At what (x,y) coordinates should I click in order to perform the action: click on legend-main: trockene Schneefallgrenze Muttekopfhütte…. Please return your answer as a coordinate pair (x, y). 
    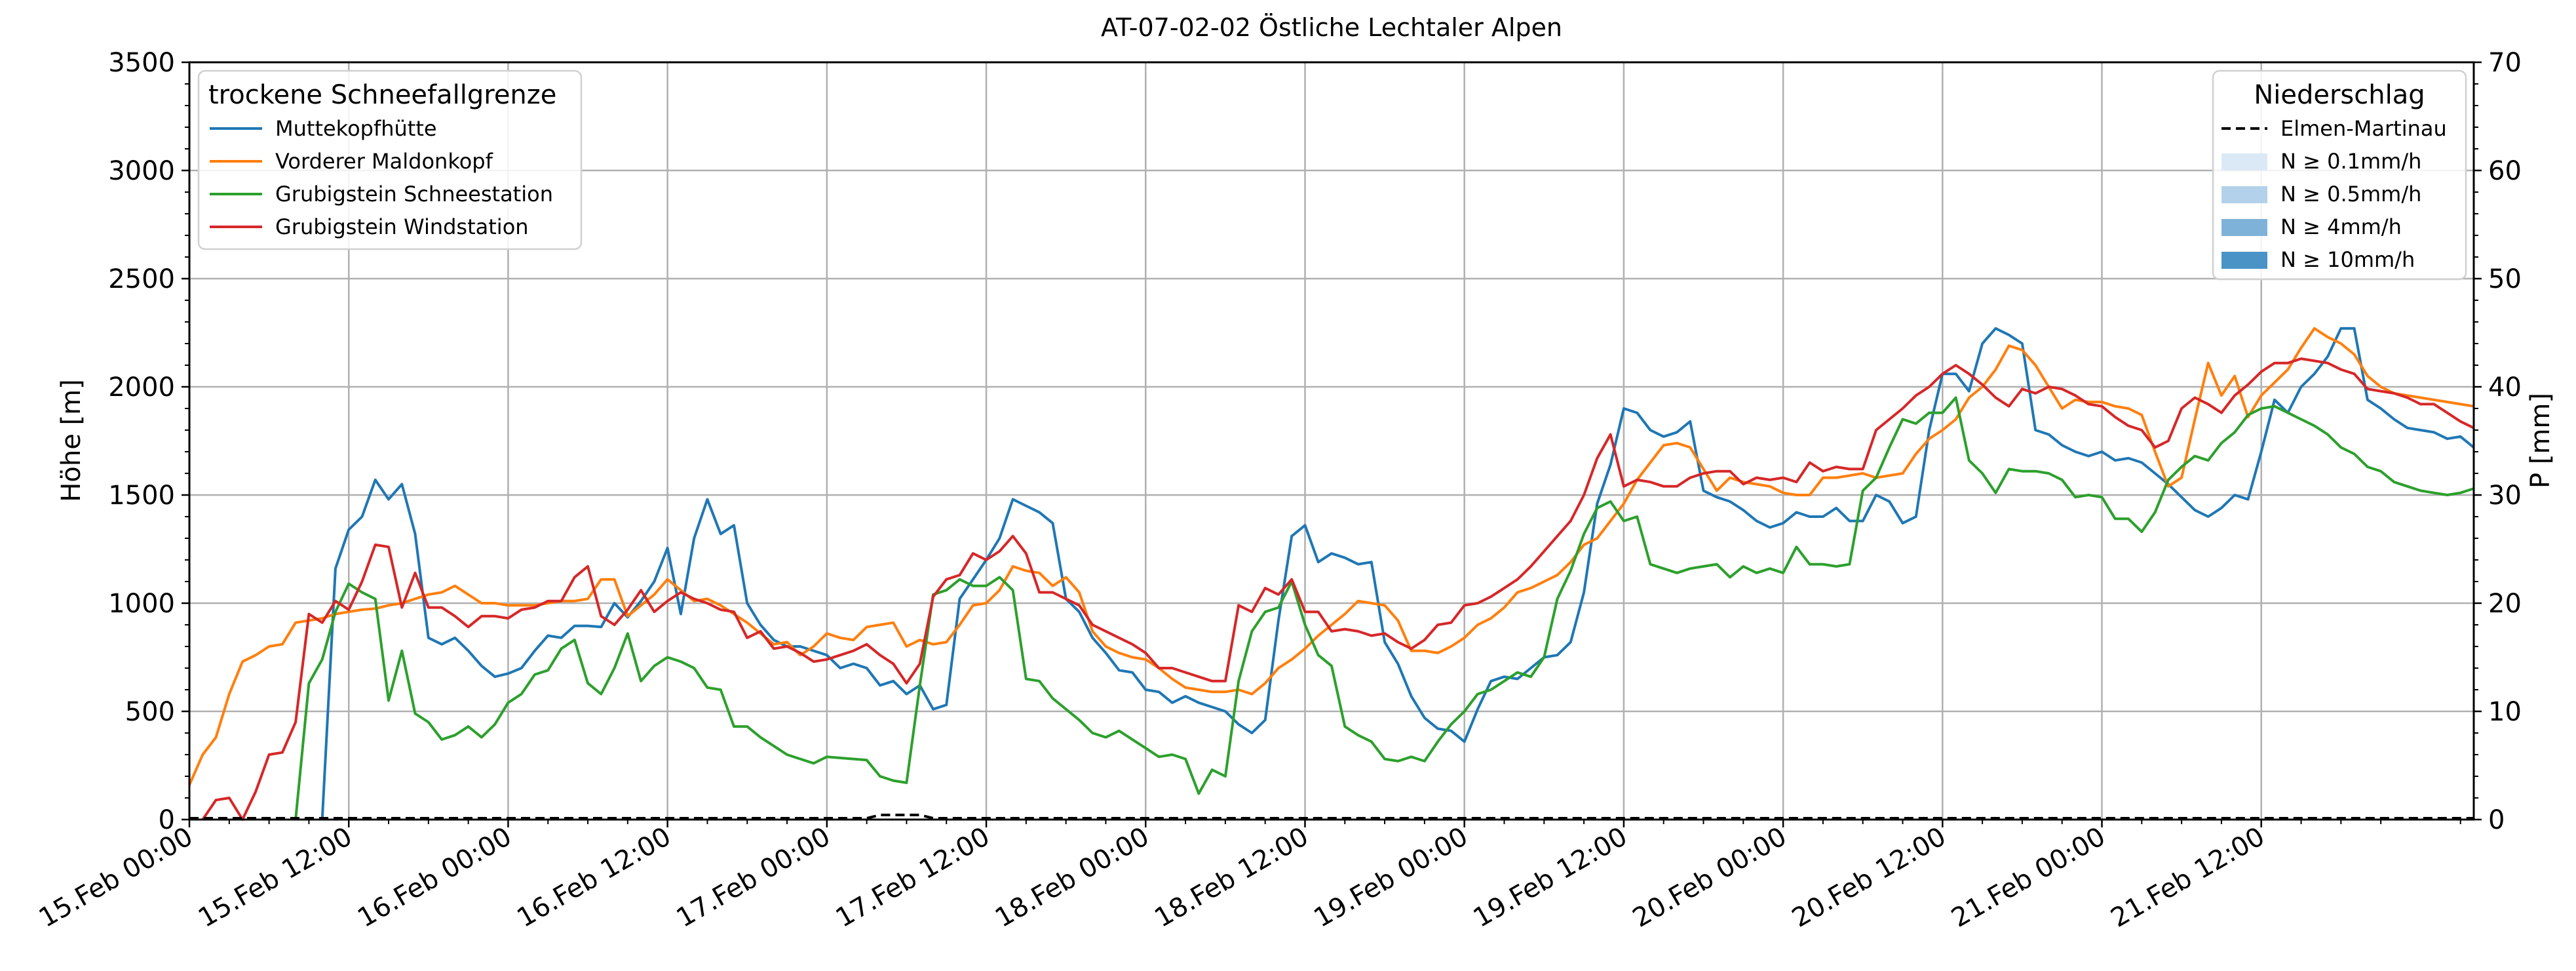
    Looking at the image, I should click on (390, 159).